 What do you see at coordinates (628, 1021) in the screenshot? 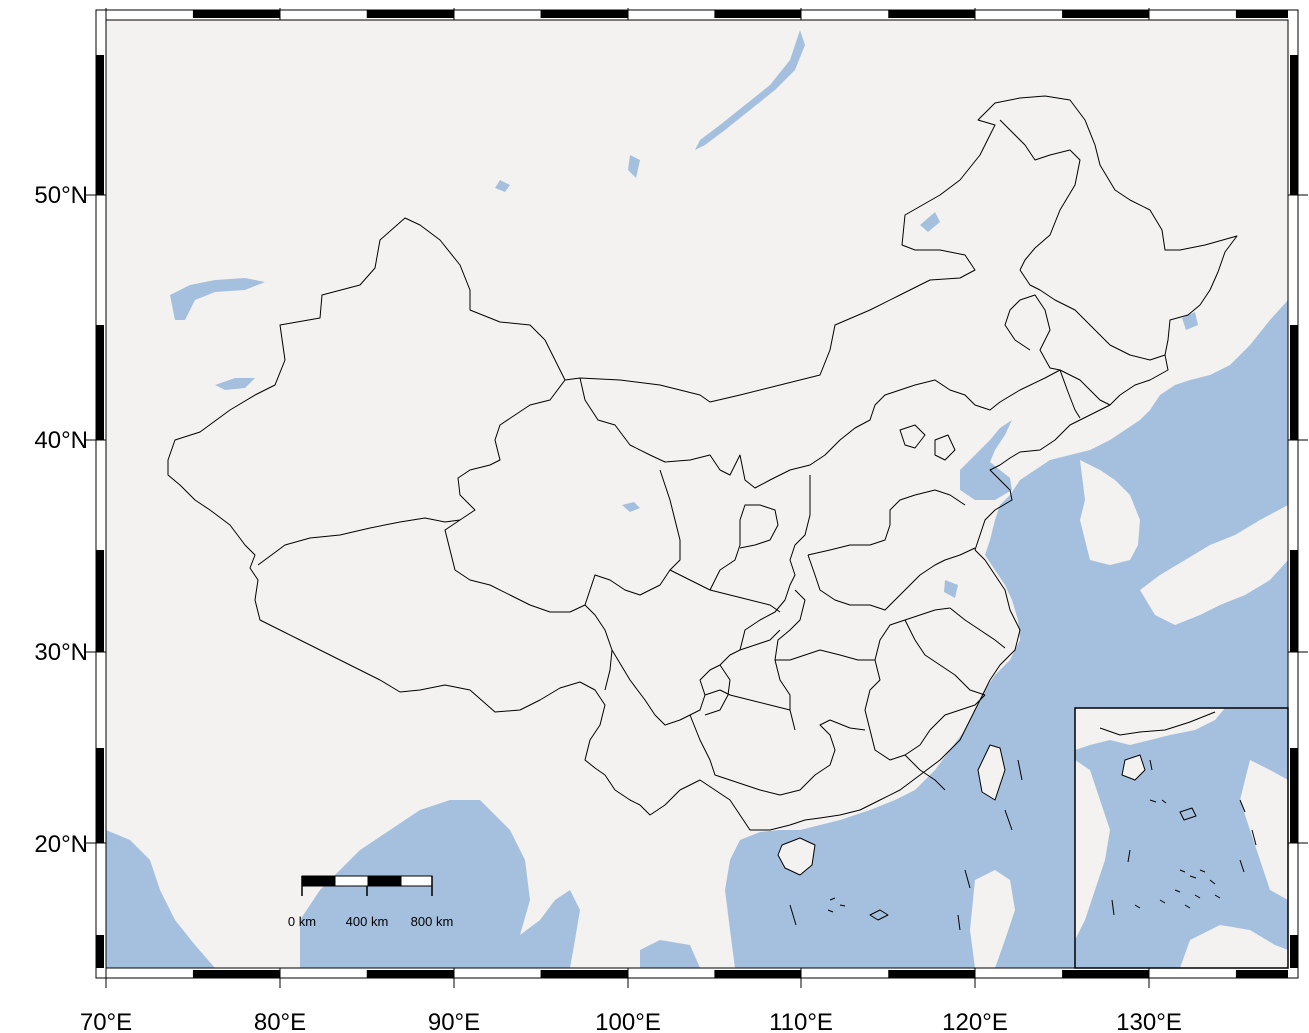
I see `x-tick-label: 100°E` at bounding box center [628, 1021].